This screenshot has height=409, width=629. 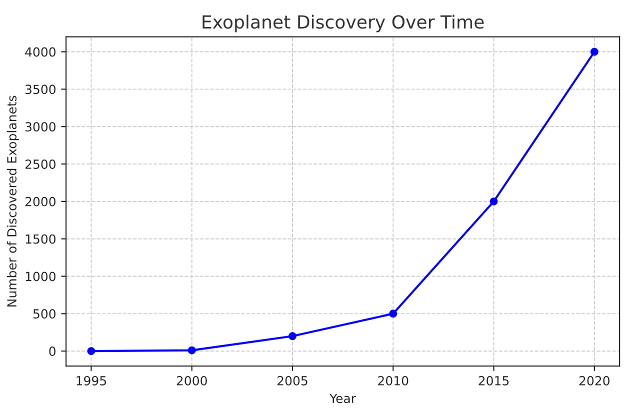 What do you see at coordinates (343, 23) in the screenshot?
I see `chart-title: Exoplanet Discovery Over Time` at bounding box center [343, 23].